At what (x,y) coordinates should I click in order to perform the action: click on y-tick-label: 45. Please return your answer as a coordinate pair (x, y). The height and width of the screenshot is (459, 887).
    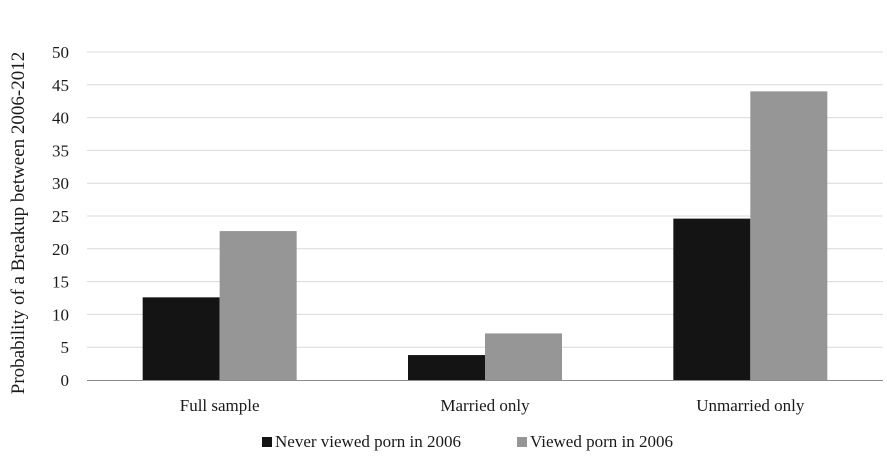
    Looking at the image, I should click on (60, 85).